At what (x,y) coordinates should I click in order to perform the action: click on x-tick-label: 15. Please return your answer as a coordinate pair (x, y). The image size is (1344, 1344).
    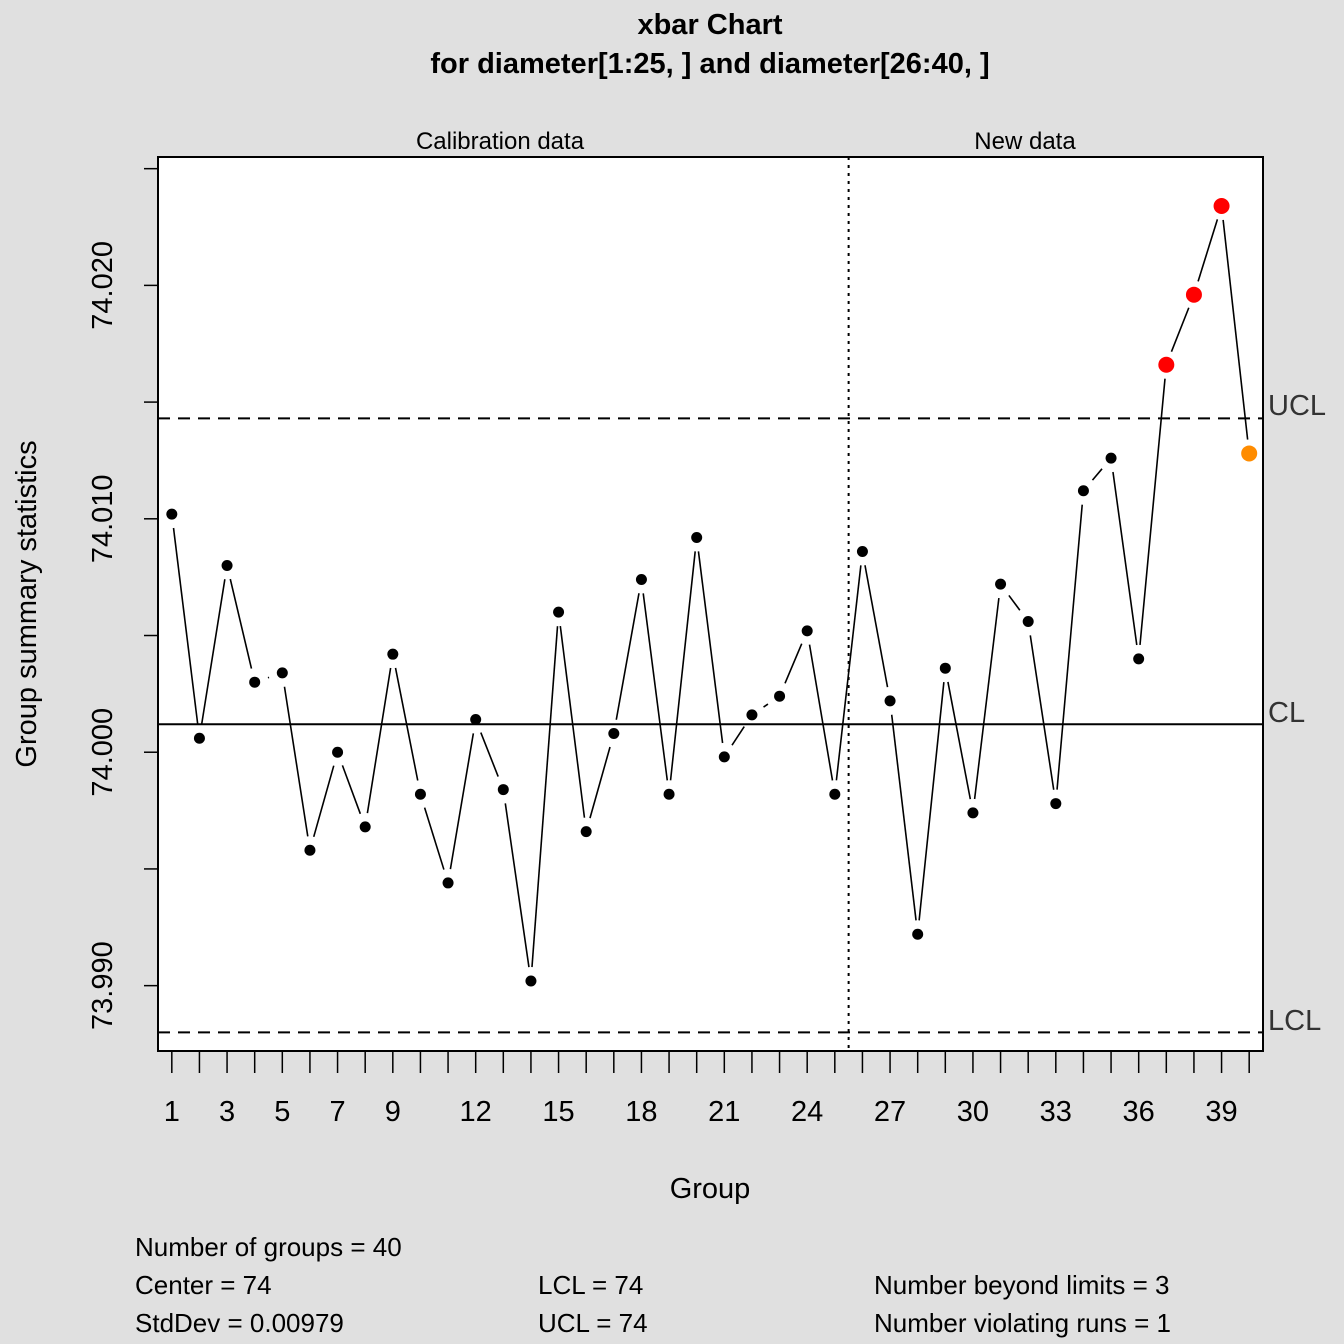
    Looking at the image, I should click on (558, 1112).